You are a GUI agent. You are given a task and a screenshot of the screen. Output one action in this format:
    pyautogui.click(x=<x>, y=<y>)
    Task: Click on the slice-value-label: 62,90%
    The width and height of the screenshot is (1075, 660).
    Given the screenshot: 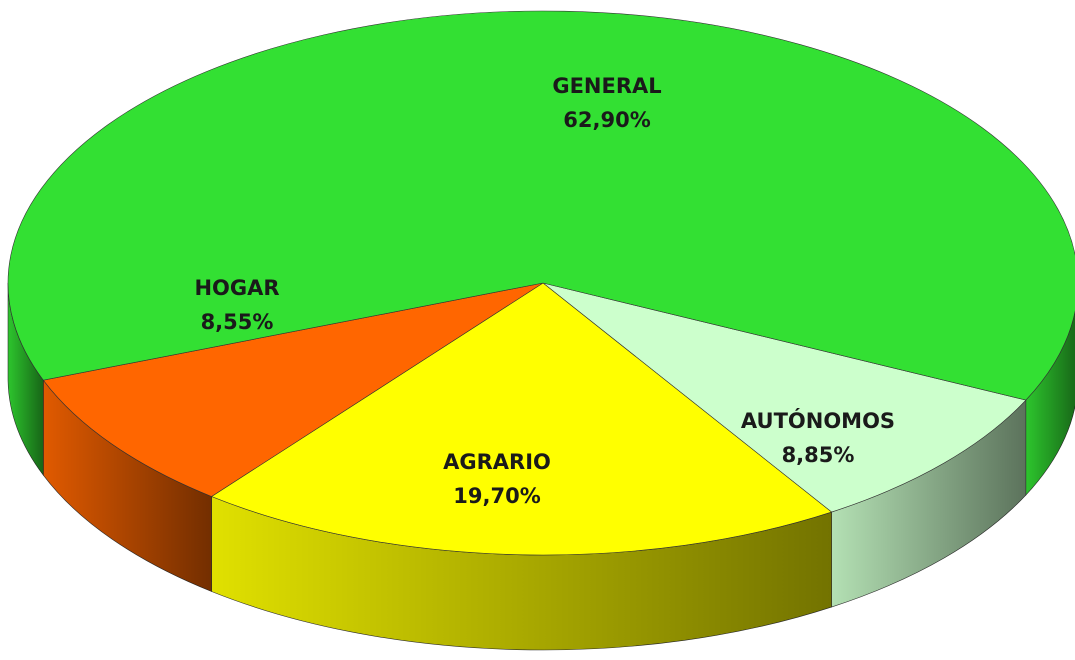 What is the action you would take?
    pyautogui.click(x=606, y=120)
    